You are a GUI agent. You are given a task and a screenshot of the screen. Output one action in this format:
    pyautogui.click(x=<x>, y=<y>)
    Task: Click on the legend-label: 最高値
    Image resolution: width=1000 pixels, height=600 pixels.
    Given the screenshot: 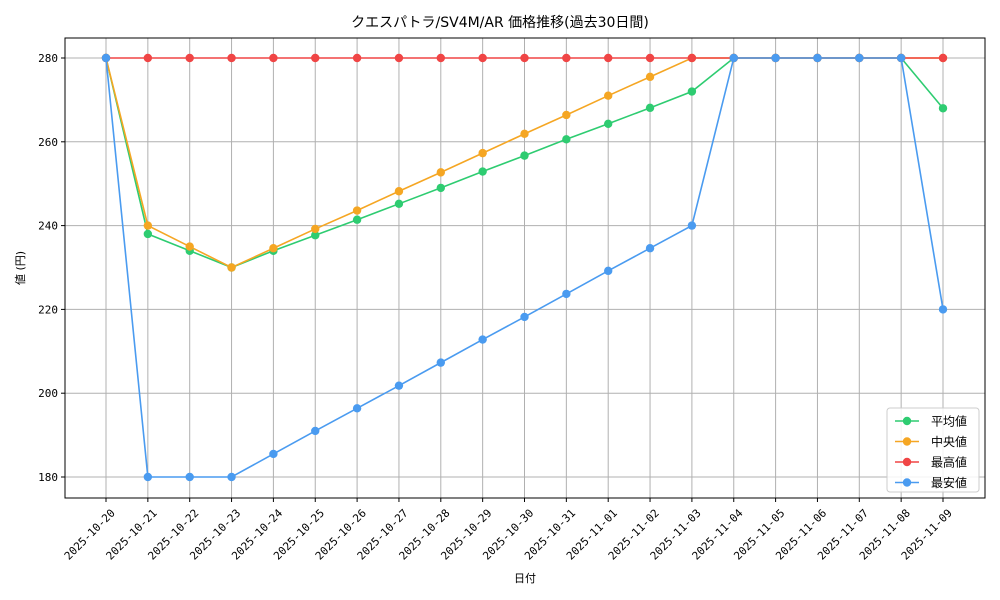 What is the action you would take?
    pyautogui.click(x=949, y=462)
    